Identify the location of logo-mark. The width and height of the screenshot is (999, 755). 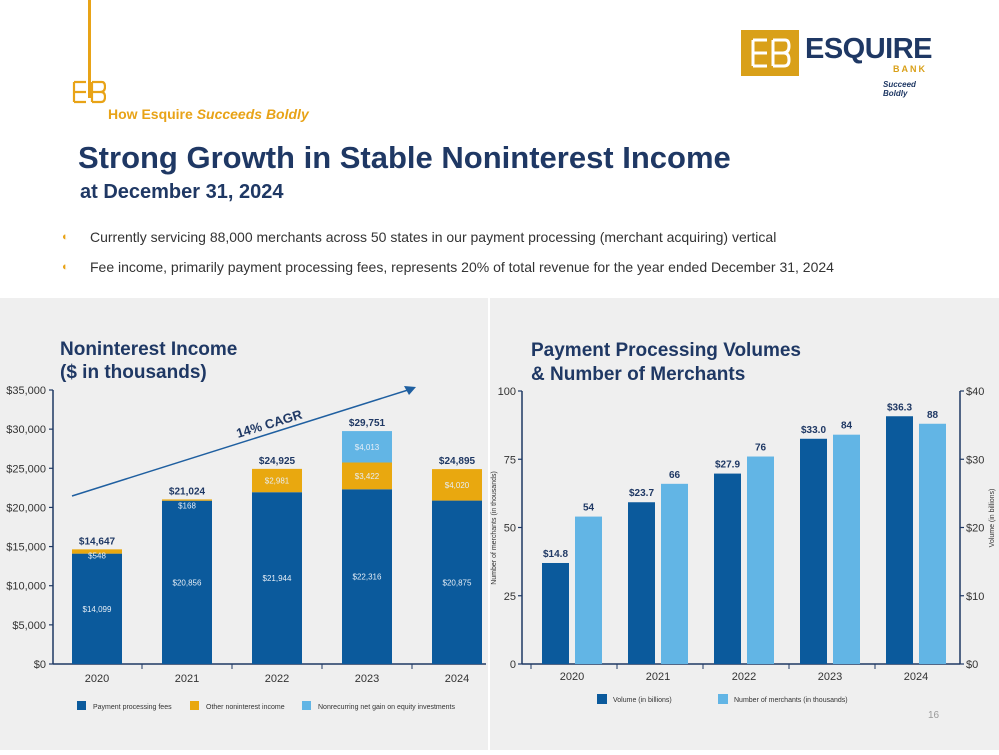
(770, 53).